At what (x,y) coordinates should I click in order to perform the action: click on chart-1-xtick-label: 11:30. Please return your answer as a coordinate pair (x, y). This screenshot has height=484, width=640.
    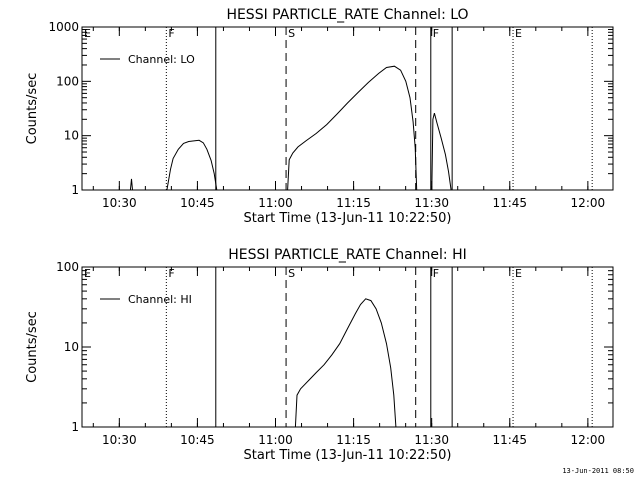
    Looking at the image, I should click on (431, 440).